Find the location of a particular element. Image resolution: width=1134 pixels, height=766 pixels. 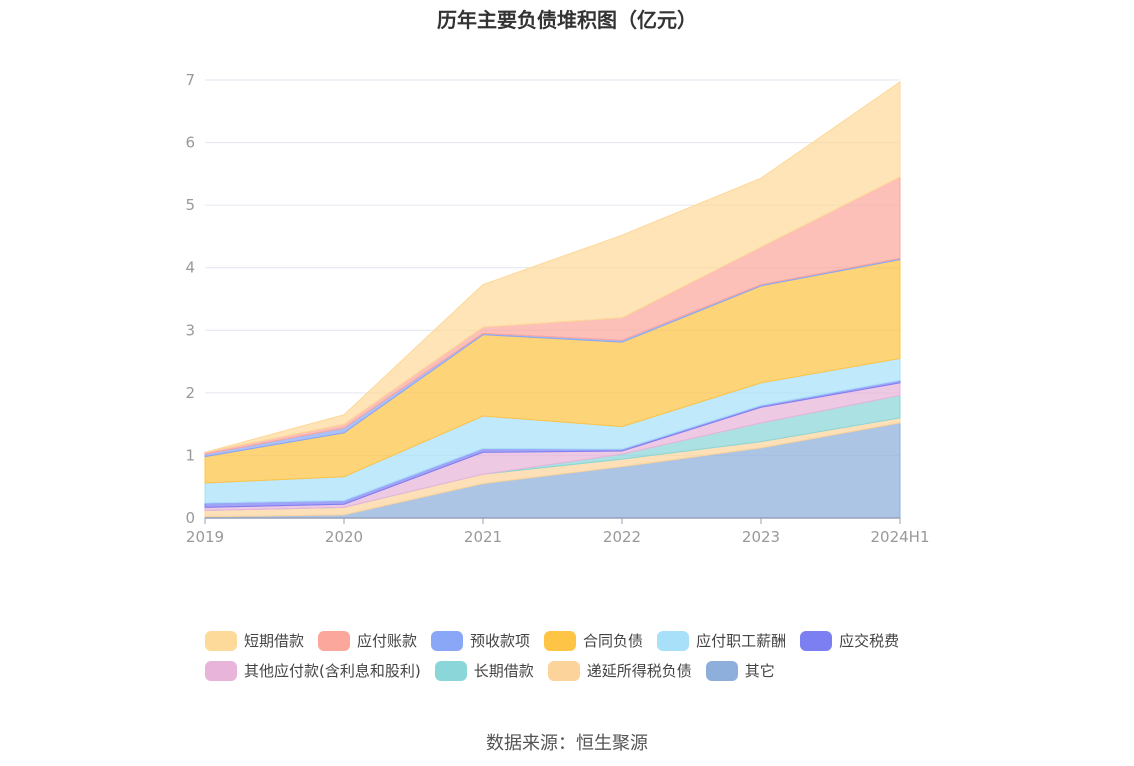

legend-label: 应付账款 is located at coordinates (387, 641).